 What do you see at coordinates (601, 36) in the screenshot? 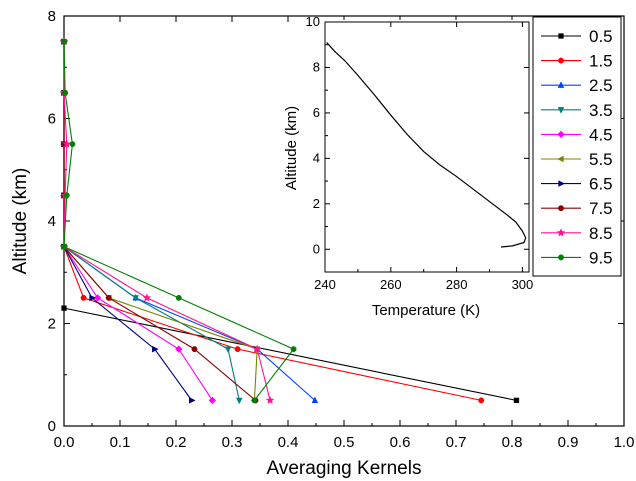
I see `legend-label: 0.5` at bounding box center [601, 36].